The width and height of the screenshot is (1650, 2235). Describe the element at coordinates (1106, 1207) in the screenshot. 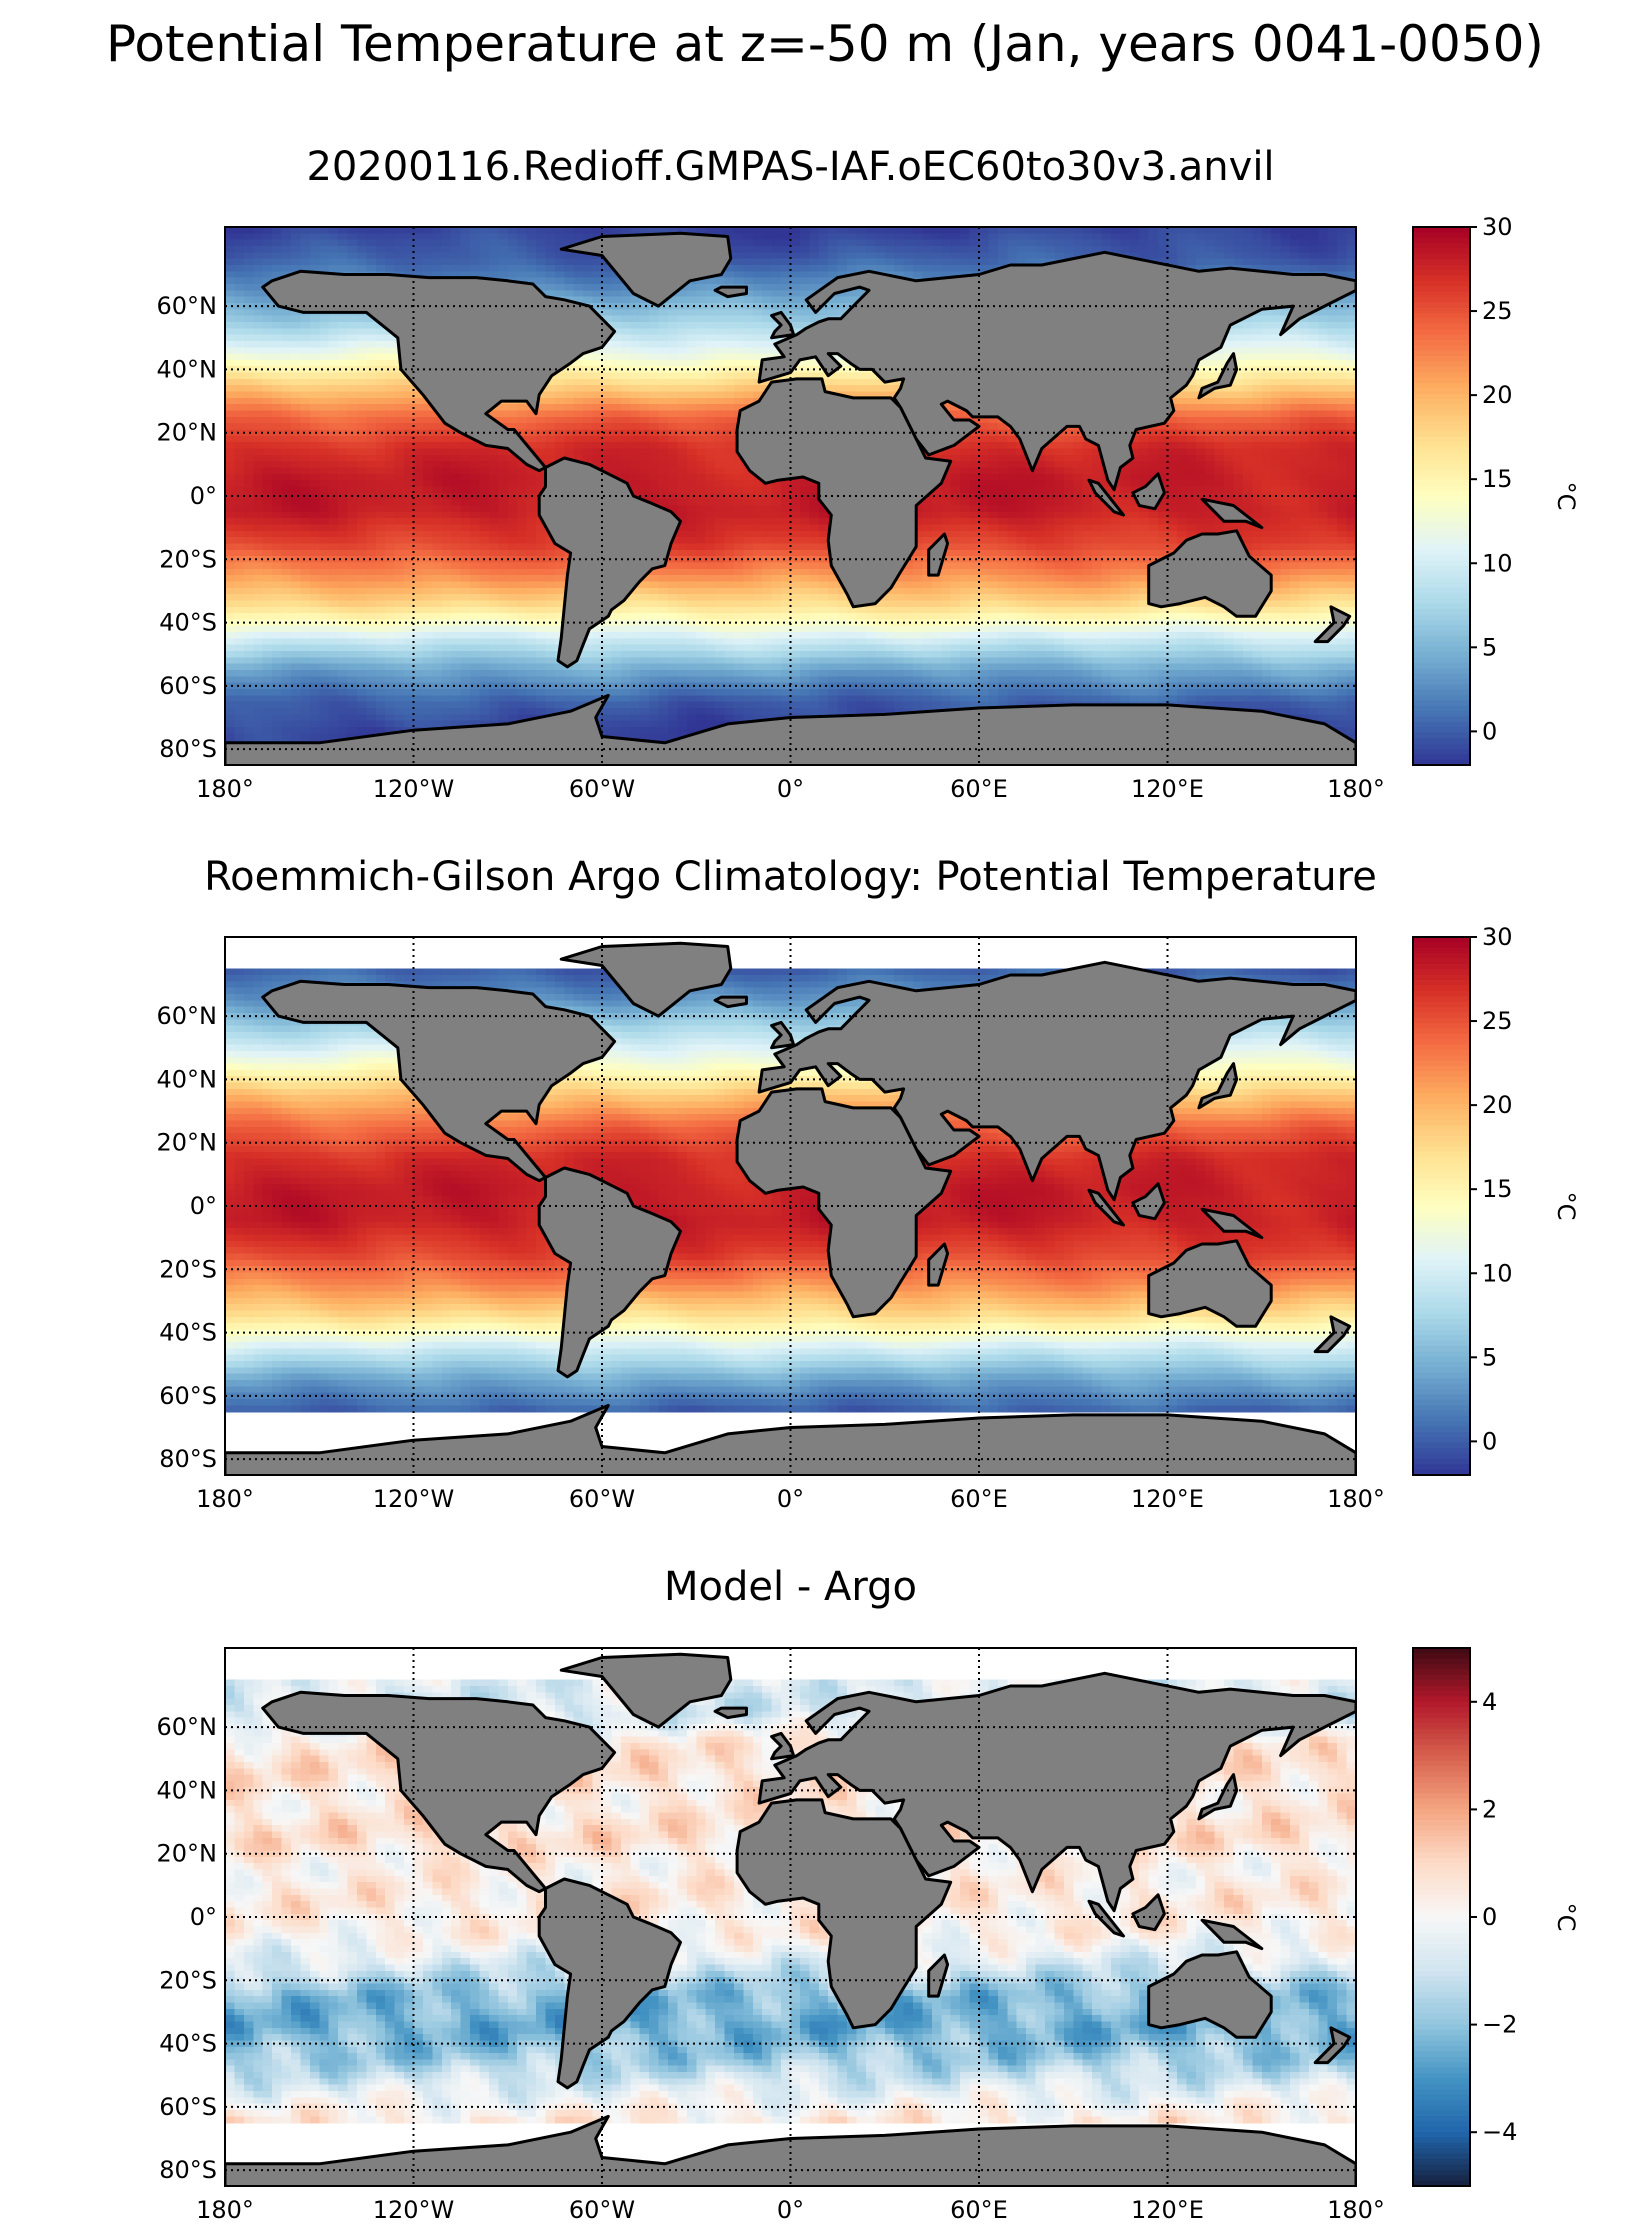

I see `landmass-sumatra` at that location.